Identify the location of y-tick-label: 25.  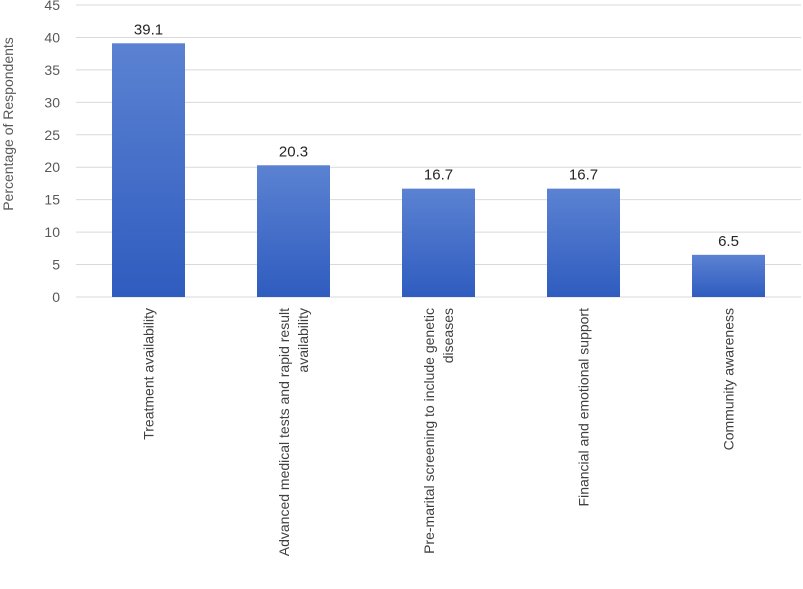
(52, 135).